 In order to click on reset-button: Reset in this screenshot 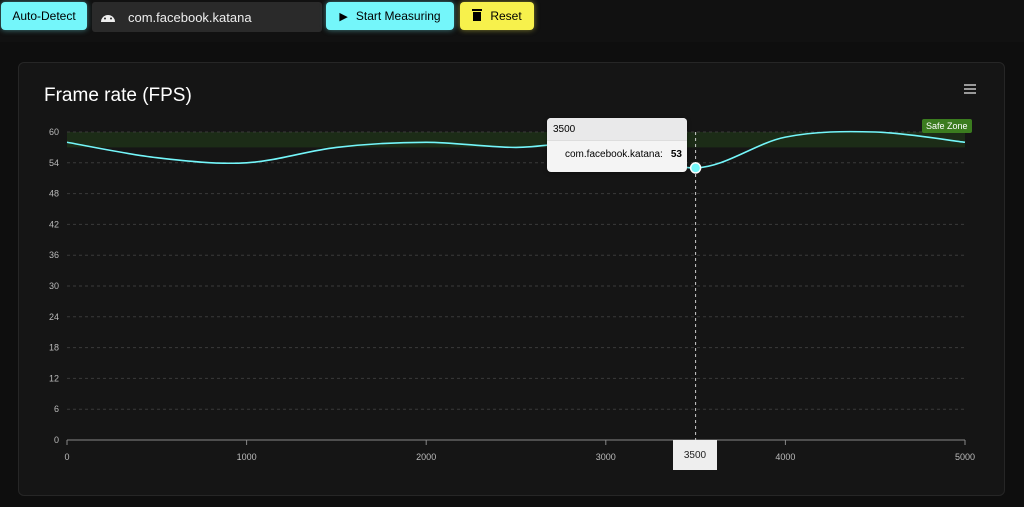, I will do `click(497, 16)`.